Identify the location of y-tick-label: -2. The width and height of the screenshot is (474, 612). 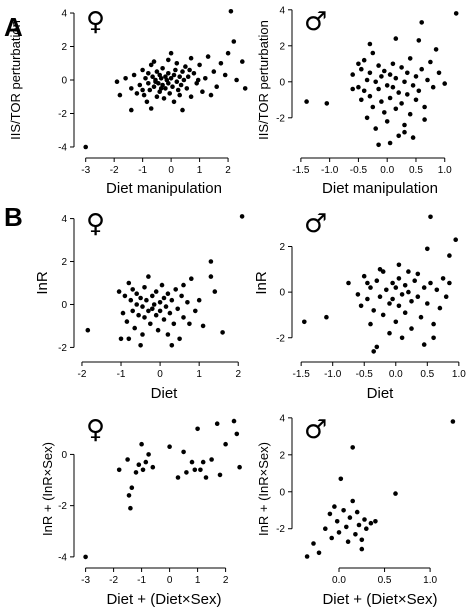
(62, 348).